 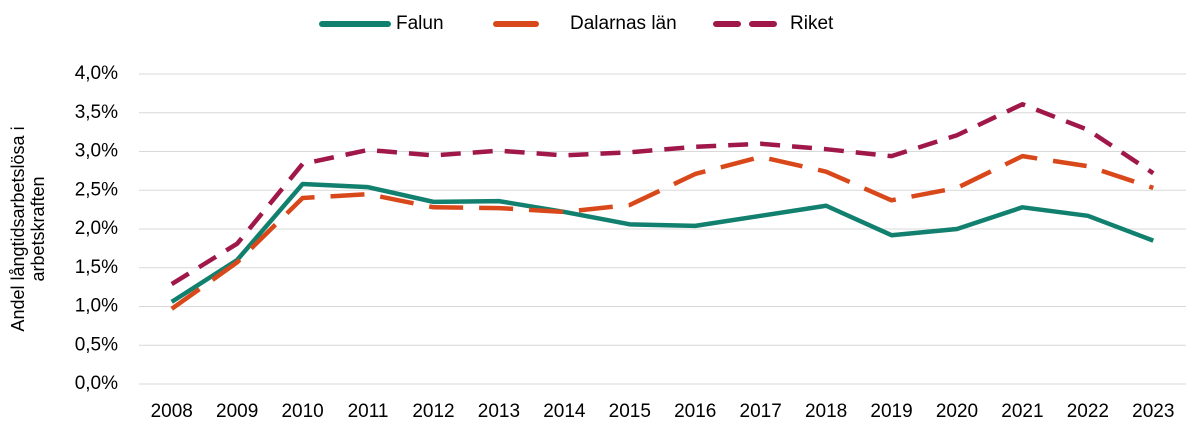 I want to click on y-tick-label: 1,5%, so click(x=96, y=267).